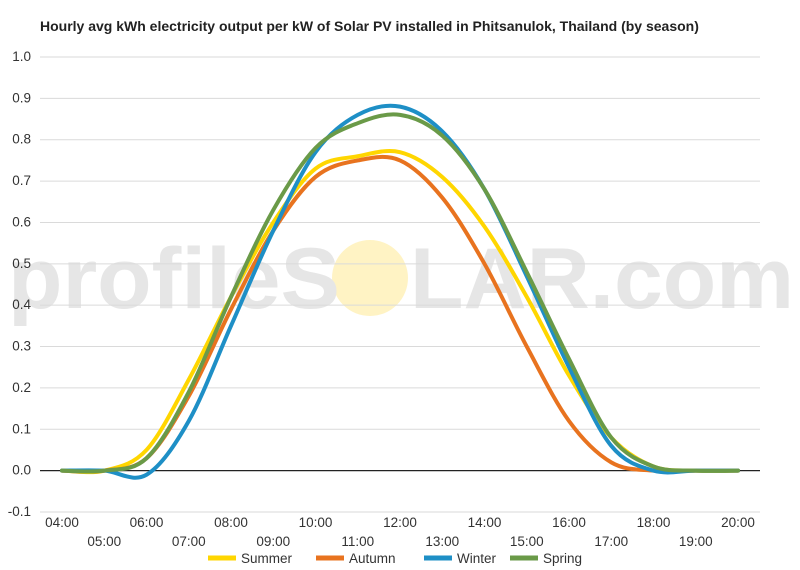 Image resolution: width=800 pixels, height=570 pixels. I want to click on watermark-text-right: LAR.com, so click(602, 279).